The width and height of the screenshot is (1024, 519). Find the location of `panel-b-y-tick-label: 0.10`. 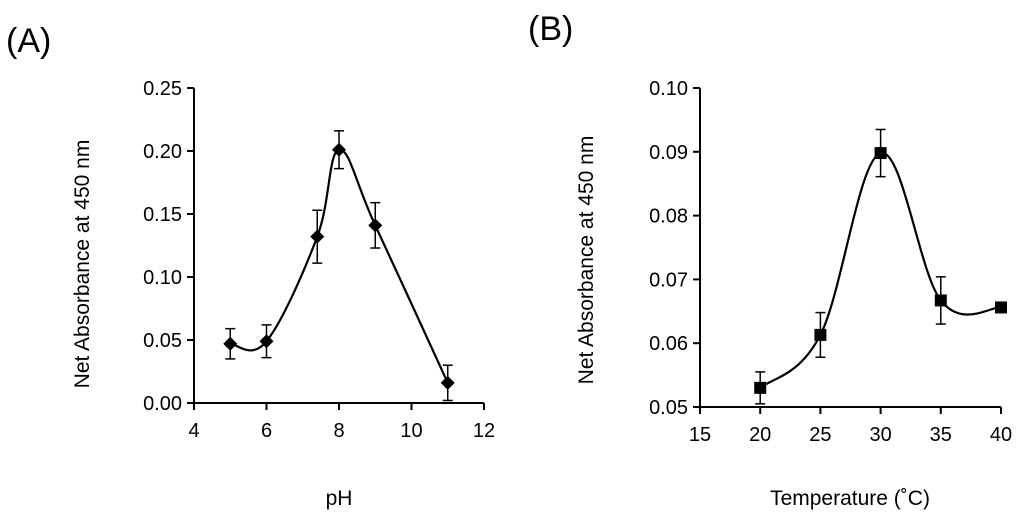

panel-b-y-tick-label: 0.10 is located at coordinates (668, 89).